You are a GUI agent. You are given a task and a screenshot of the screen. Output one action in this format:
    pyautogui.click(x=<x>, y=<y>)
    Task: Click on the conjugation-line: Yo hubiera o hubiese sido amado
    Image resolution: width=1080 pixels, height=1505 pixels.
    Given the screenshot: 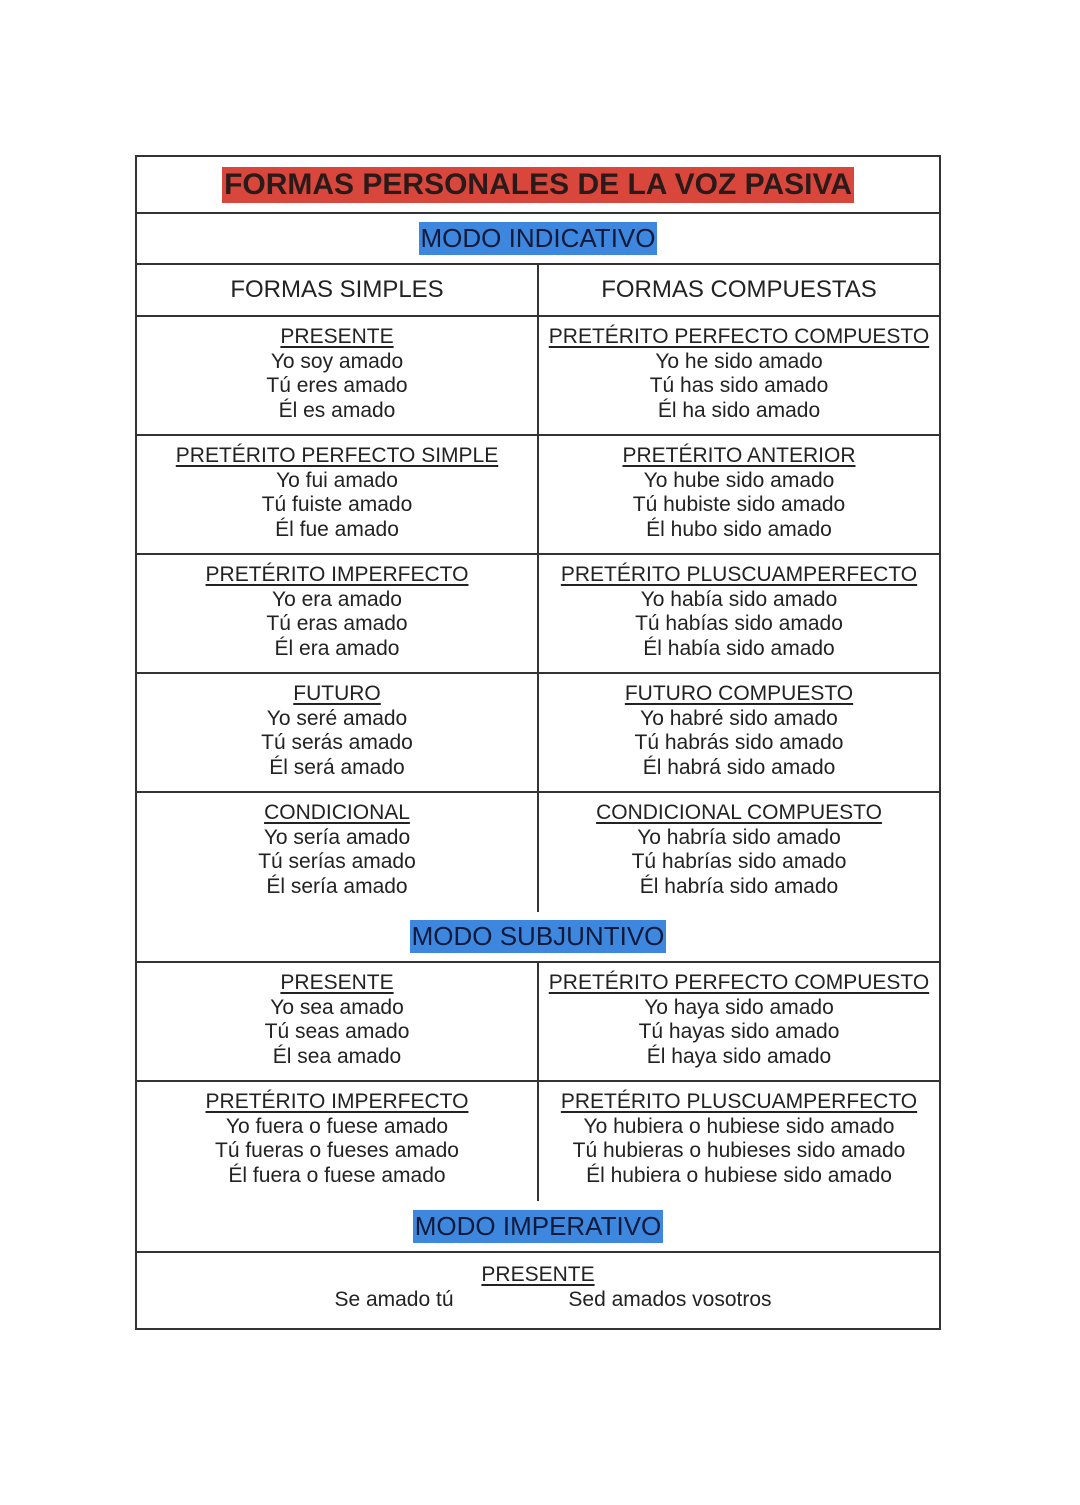 What is the action you would take?
    pyautogui.click(x=739, y=1126)
    